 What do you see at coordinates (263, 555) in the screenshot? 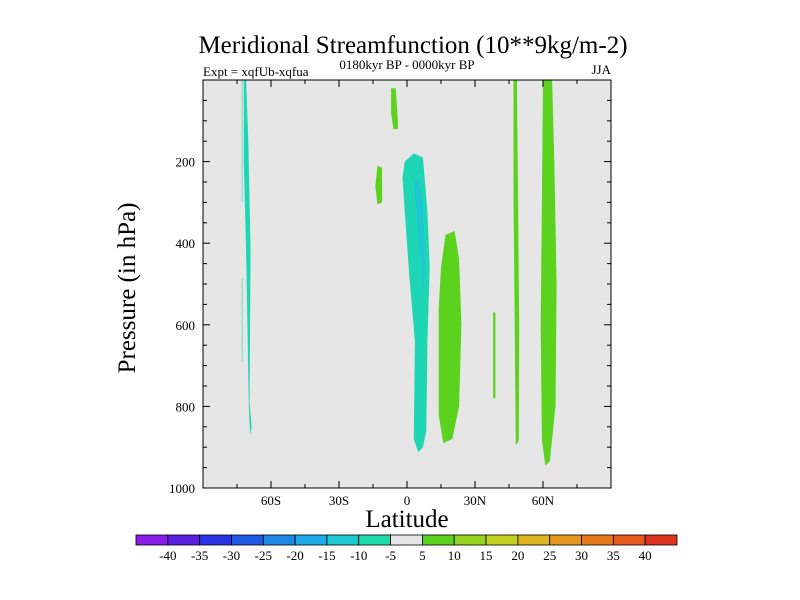
I see `colorbar-label: -25` at bounding box center [263, 555].